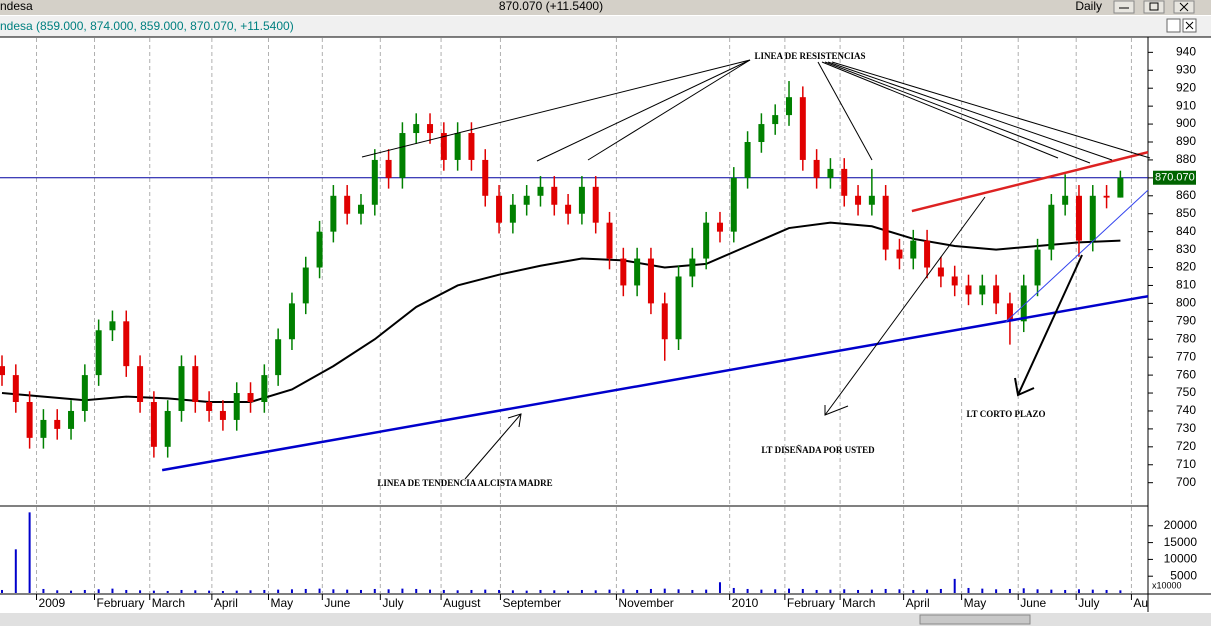 The height and width of the screenshot is (626, 1211). What do you see at coordinates (1186, 482) in the screenshot?
I see `y-tick-label: 700` at bounding box center [1186, 482].